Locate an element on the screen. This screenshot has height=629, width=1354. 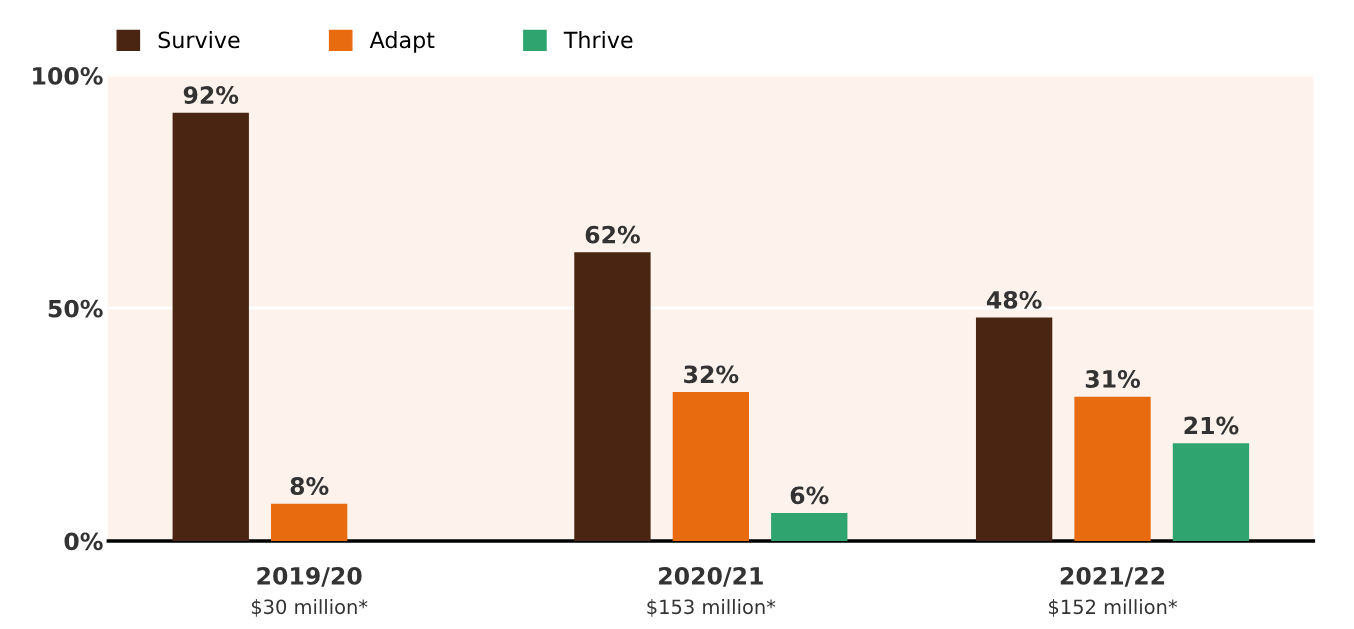
data-label: 48% is located at coordinates (1014, 299).